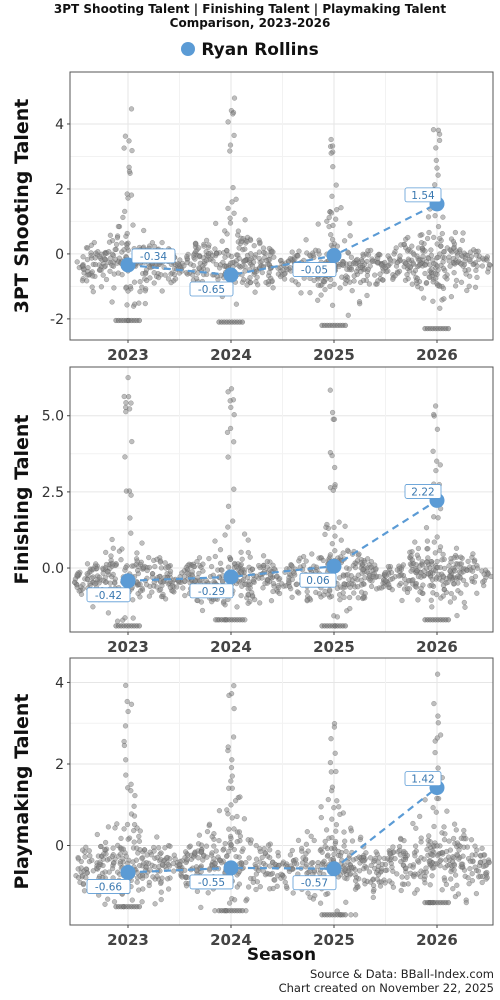 The image size is (500, 1000). What do you see at coordinates (436, 788) in the screenshot?
I see `season-distribution` at bounding box center [436, 788].